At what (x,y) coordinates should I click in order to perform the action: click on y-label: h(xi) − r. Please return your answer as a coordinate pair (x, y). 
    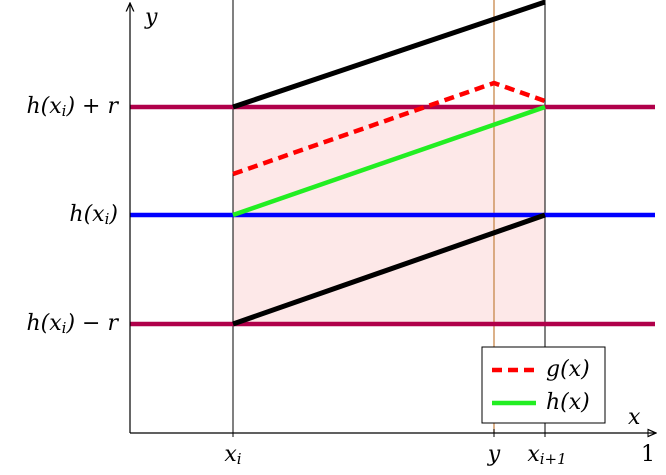
    Looking at the image, I should click on (72, 324).